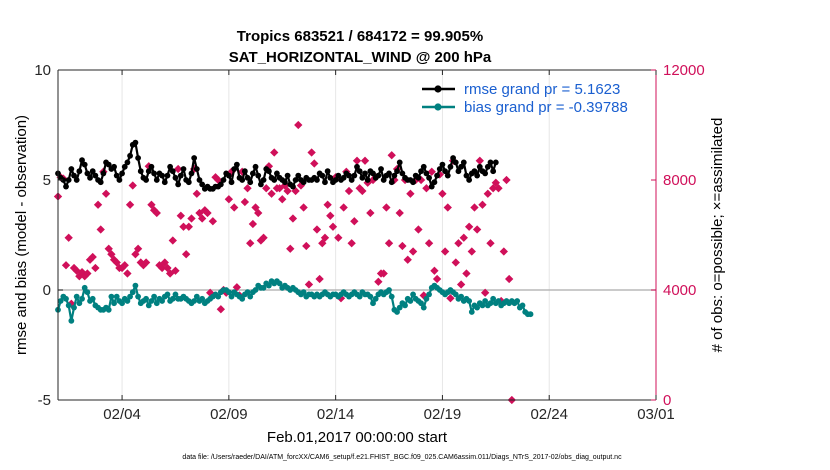 This screenshot has height=470, width=830. I want to click on y-tick-label-right: 8000, so click(679, 180).